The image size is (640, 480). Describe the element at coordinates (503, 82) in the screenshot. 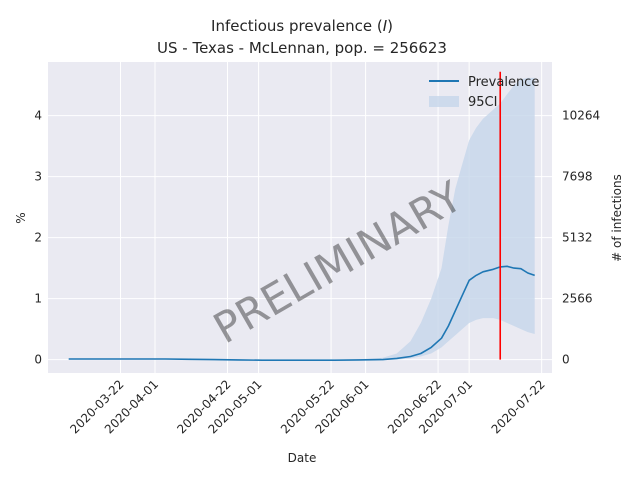

I see `legend-prevalence-label: Prevalence` at that location.